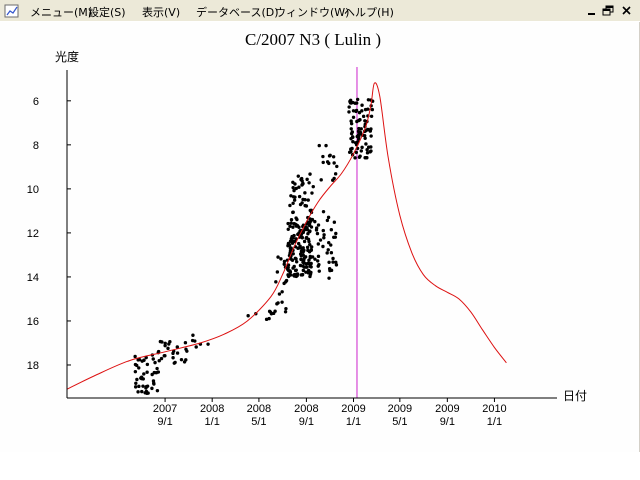 This screenshot has height=480, width=640. Describe the element at coordinates (165, 409) in the screenshot. I see `x-tick-year-label: 2007` at that location.